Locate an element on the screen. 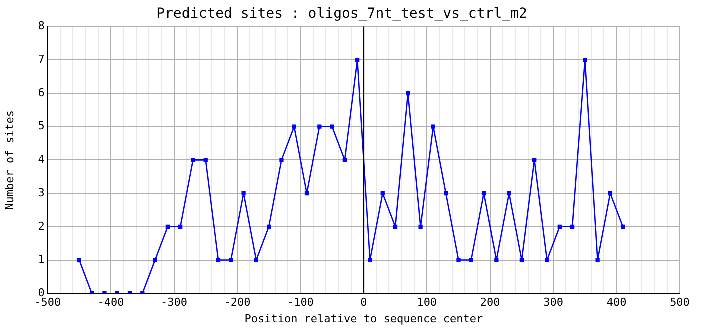 The image size is (704, 328). x-tick-label: -300 is located at coordinates (174, 303).